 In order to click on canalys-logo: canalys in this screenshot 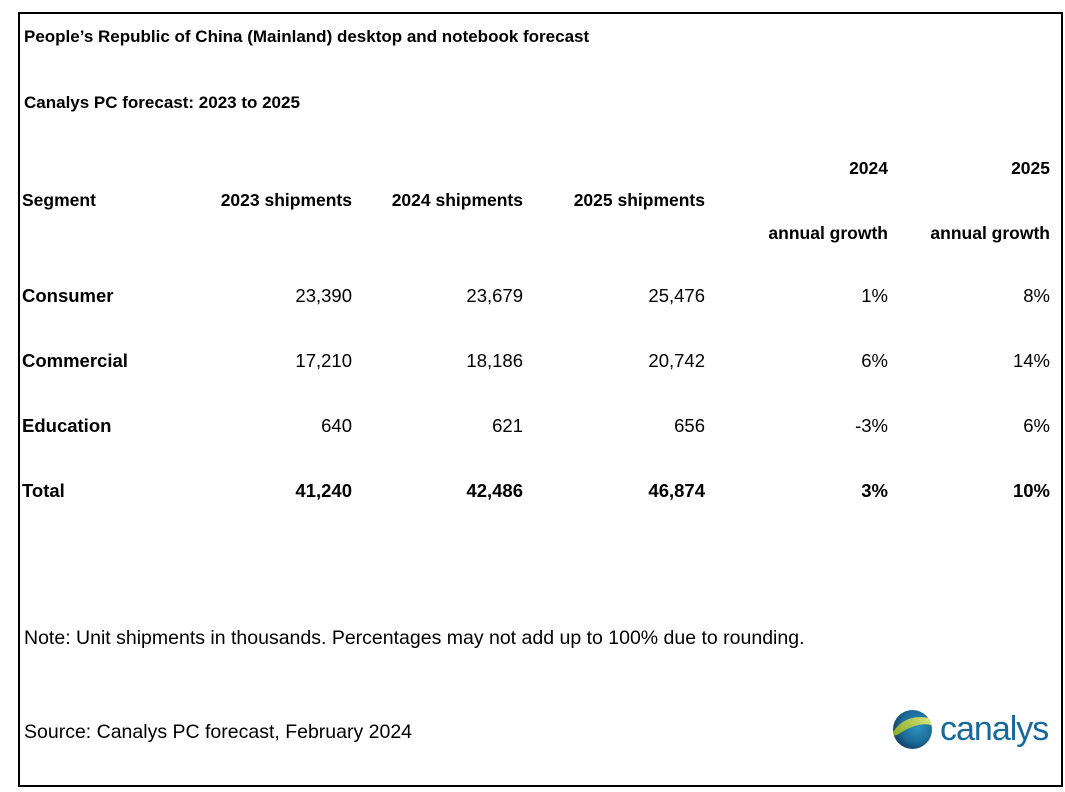, I will do `click(976, 729)`.